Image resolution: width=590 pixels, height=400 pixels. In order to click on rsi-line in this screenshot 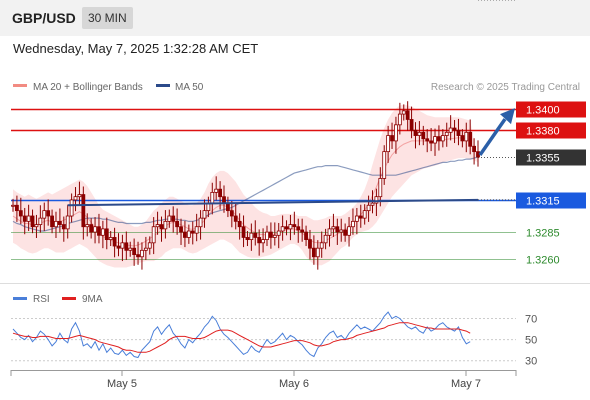, I will do `click(241, 335)`.